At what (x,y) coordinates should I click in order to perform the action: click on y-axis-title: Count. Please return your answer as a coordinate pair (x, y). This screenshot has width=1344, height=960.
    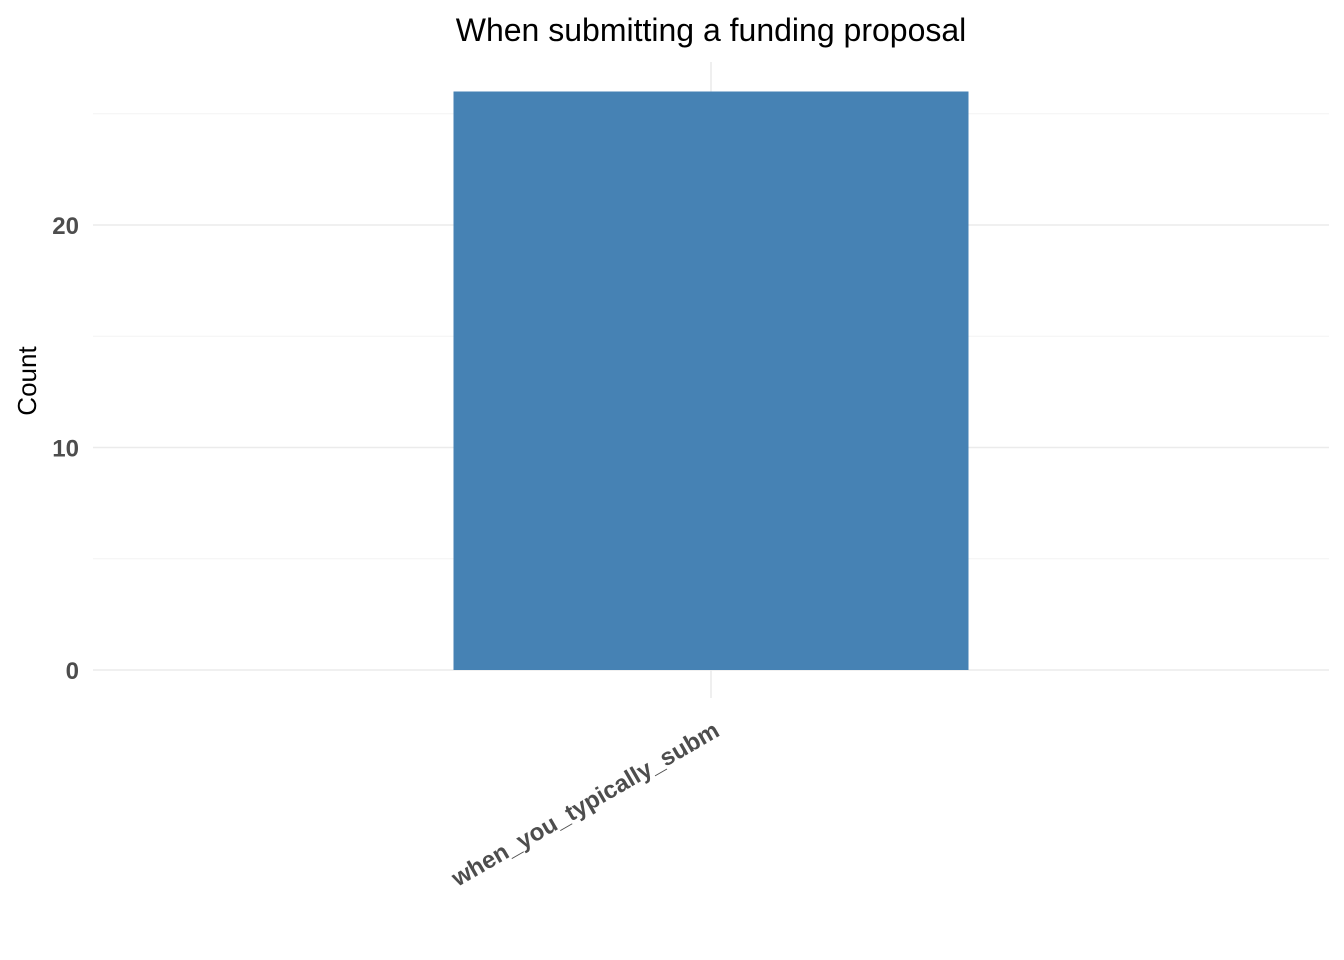
    Looking at the image, I should click on (27, 381).